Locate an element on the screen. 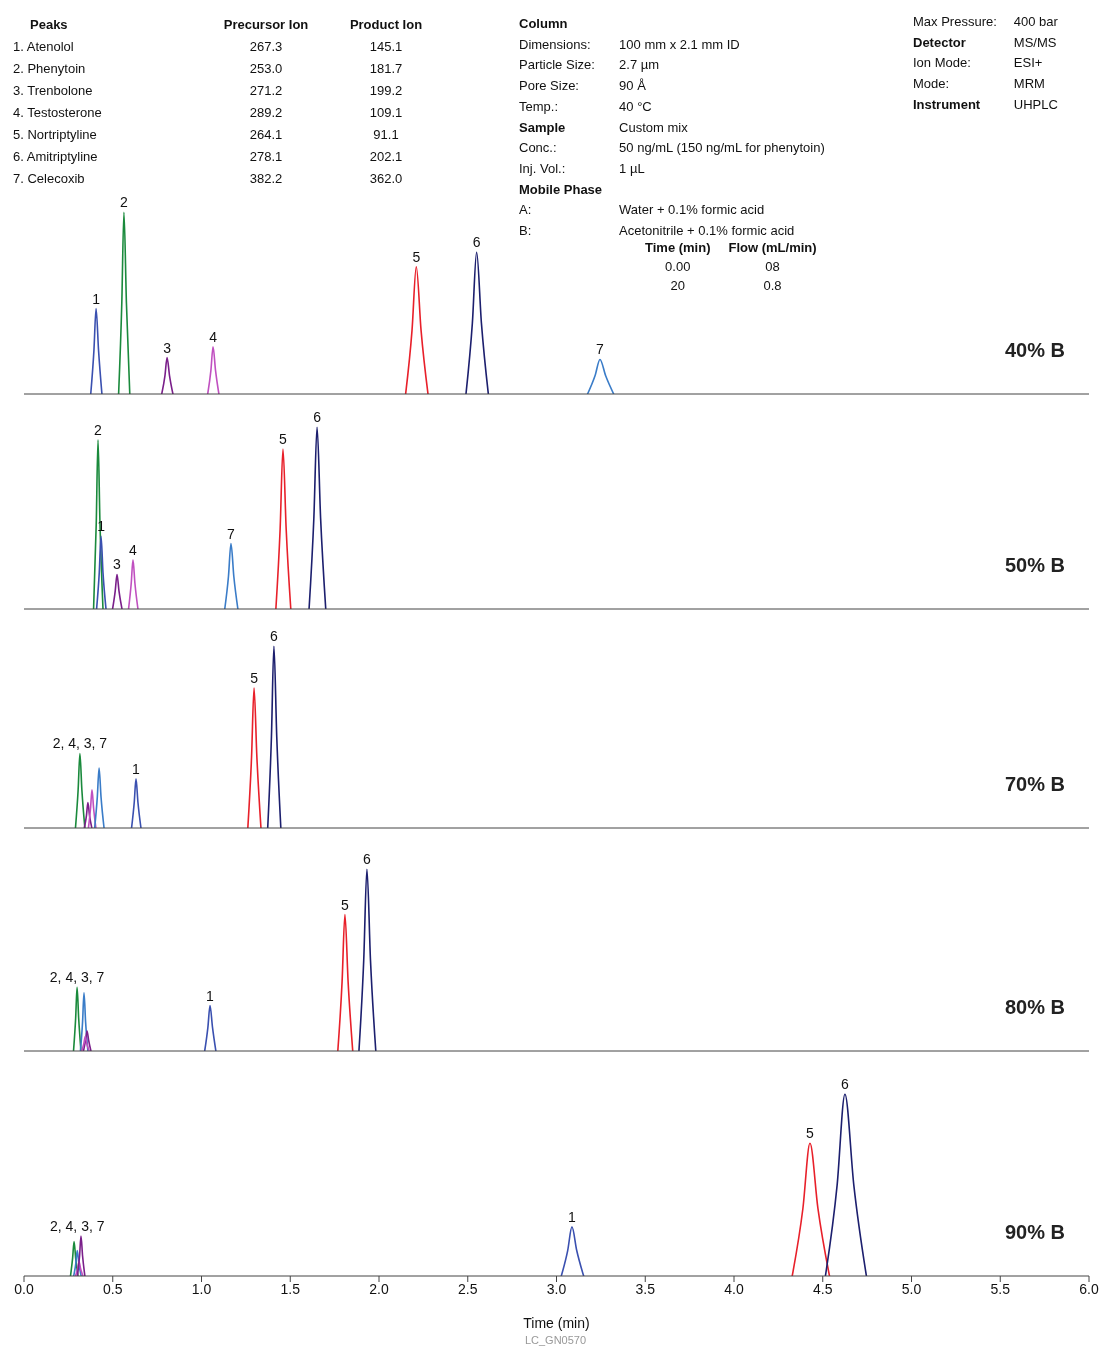  text: Custom mix is located at coordinates (653, 127).